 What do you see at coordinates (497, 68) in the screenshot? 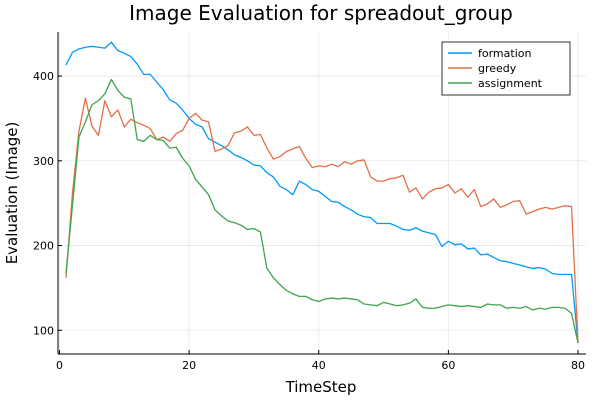
I see `legend-label-greedy: greedy` at bounding box center [497, 68].